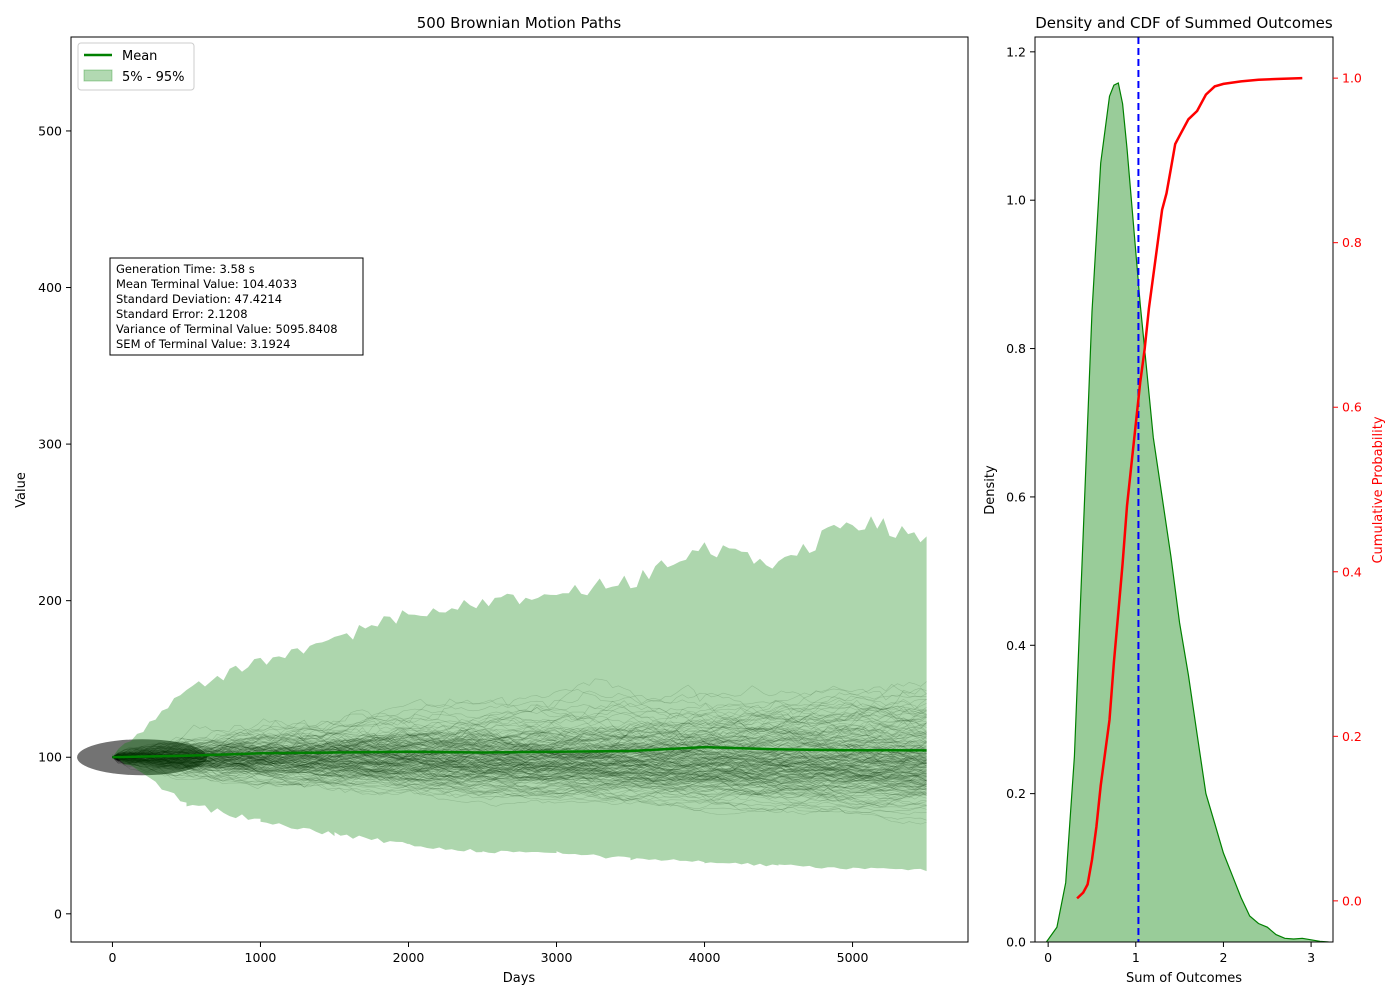 The image size is (1400, 1000). I want to click on right-y2-tick-label: 0.4, so click(1352, 571).